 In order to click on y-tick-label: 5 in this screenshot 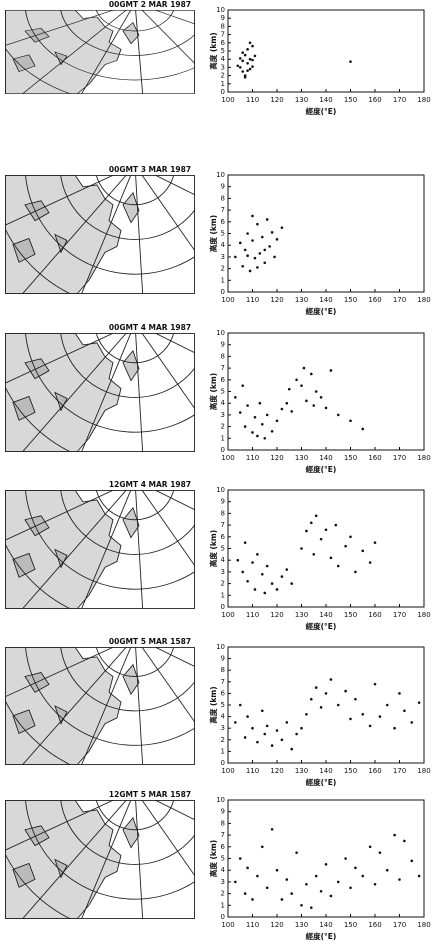, I will do `click(223, 705)`.